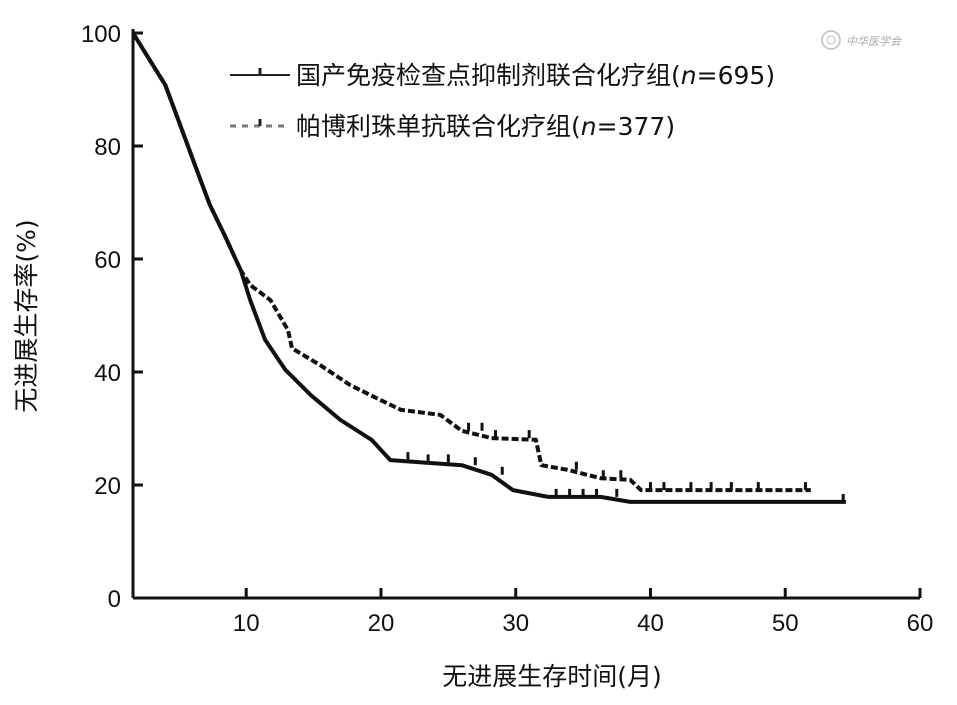 This screenshot has width=957, height=705. What do you see at coordinates (485, 126) in the screenshot?
I see `legend-label-1: 帕博利珠单抗联合化疗组(n=377)` at bounding box center [485, 126].